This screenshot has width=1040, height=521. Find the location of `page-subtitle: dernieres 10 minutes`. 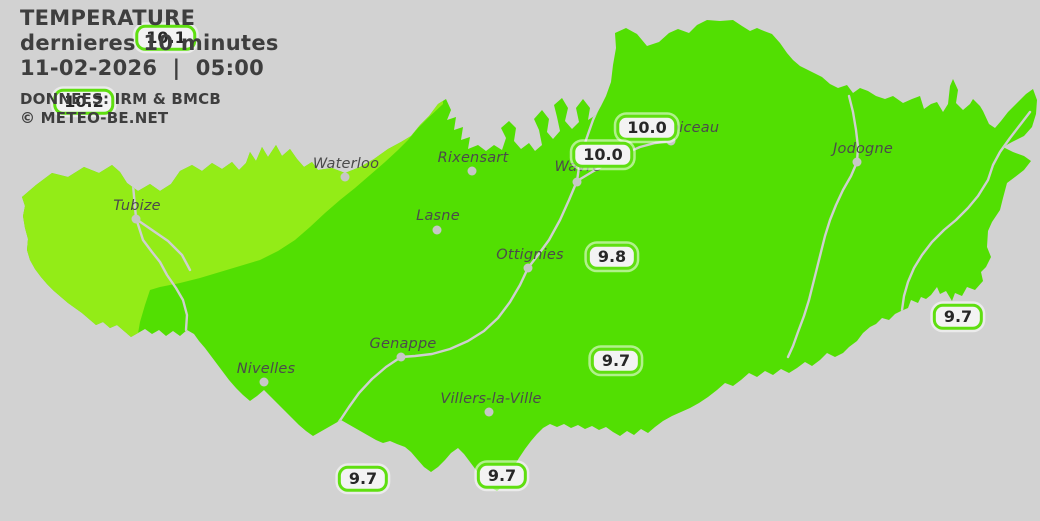

page-subtitle: dernieres 10 minutes is located at coordinates (149, 43).